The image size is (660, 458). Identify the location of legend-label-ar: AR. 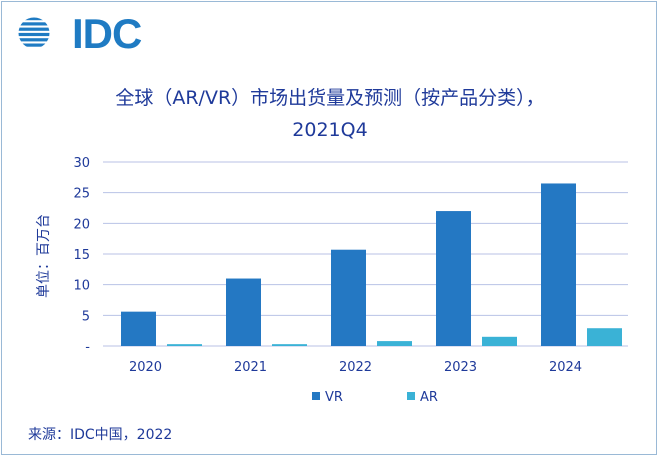
(429, 397).